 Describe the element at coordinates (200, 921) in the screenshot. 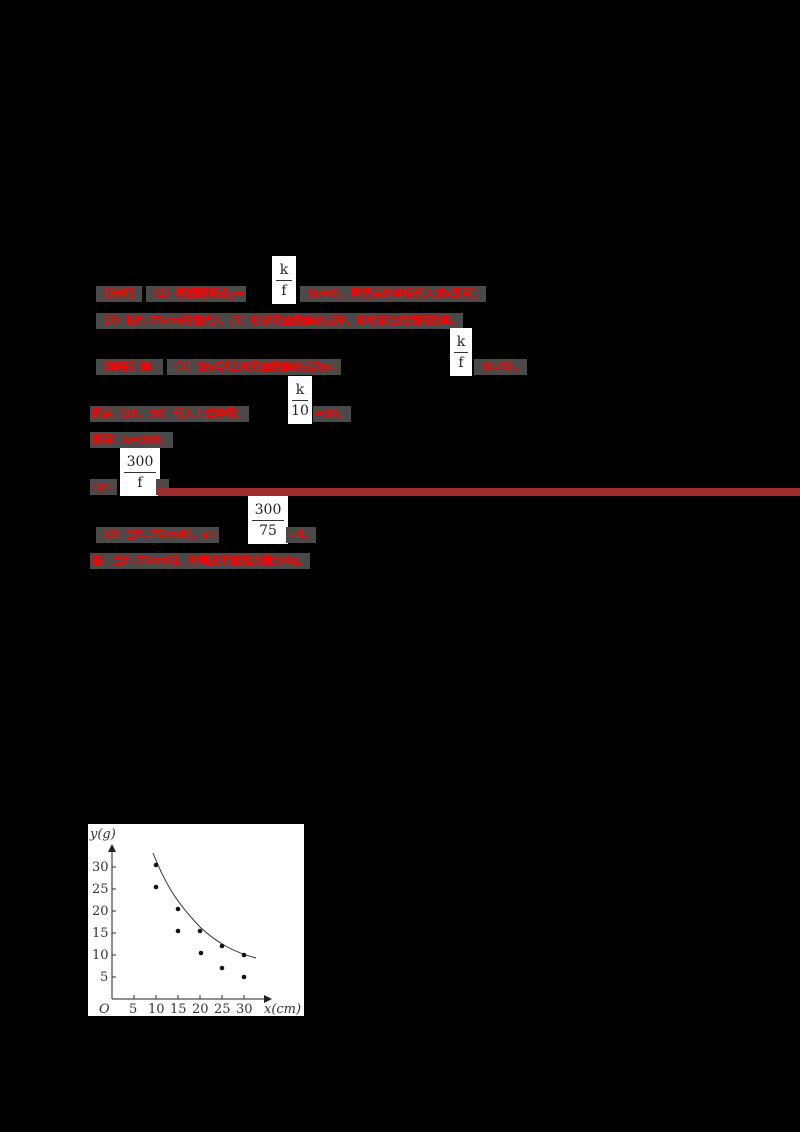

I see `data-points` at that location.